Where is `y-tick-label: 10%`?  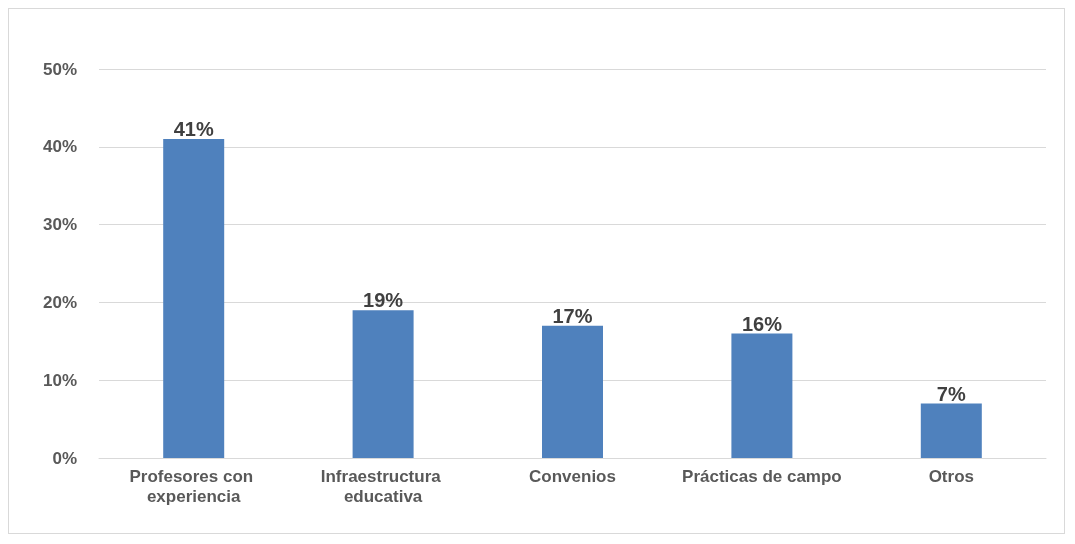
y-tick-label: 10% is located at coordinates (59, 380).